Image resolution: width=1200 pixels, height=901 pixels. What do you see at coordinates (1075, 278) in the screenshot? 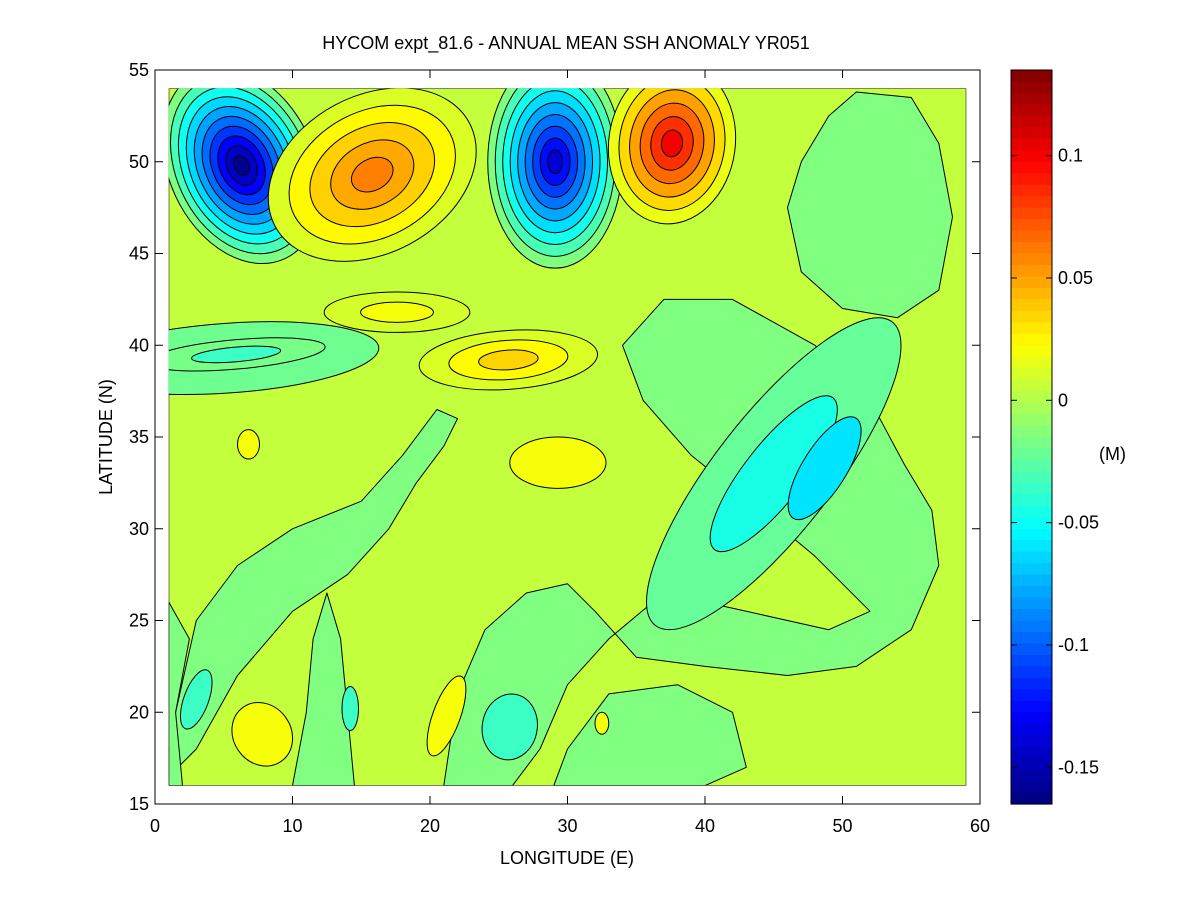
I see `colorbar-tick-label: 0.05` at bounding box center [1075, 278].